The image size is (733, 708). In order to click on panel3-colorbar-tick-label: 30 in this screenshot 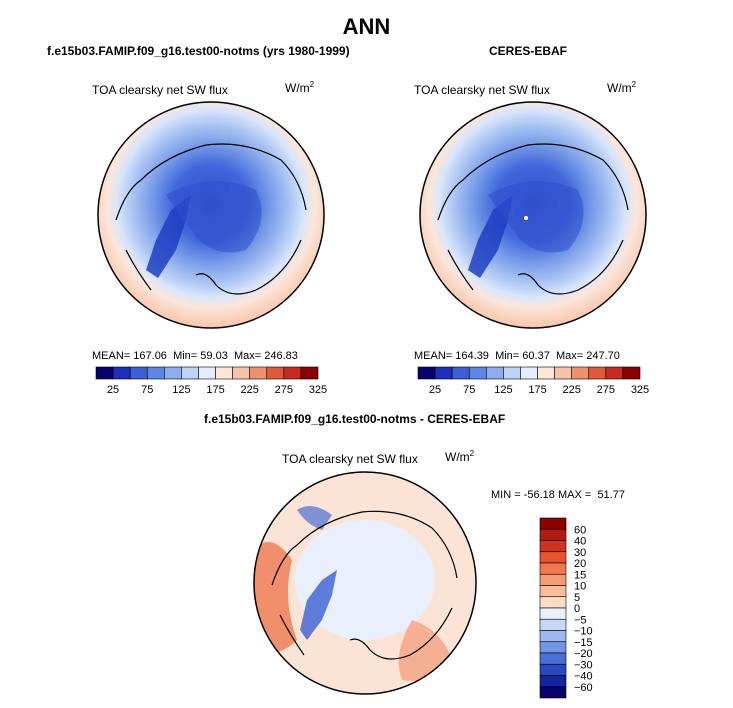, I will do `click(580, 553)`.